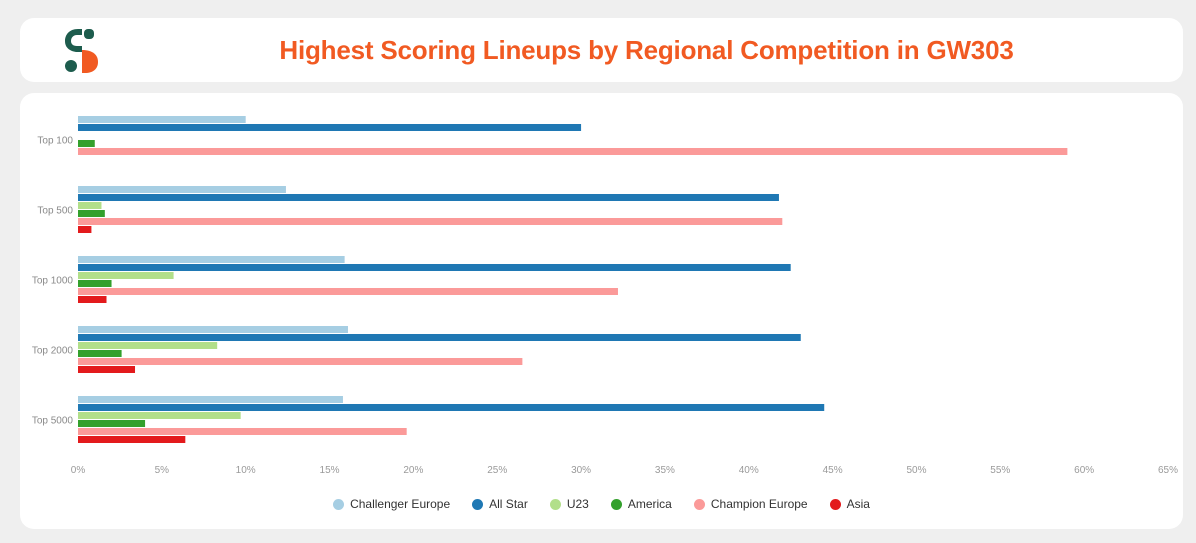 The height and width of the screenshot is (543, 1196). What do you see at coordinates (246, 470) in the screenshot?
I see `x-tick-label: 10%` at bounding box center [246, 470].